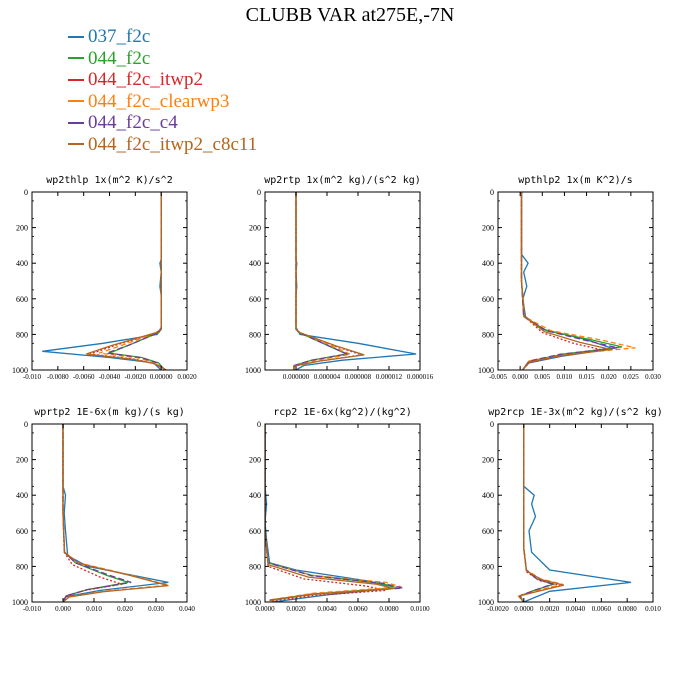 This screenshot has height=700, width=700. Describe the element at coordinates (498, 377) in the screenshot. I see `x-tick-label: -0.005` at that location.